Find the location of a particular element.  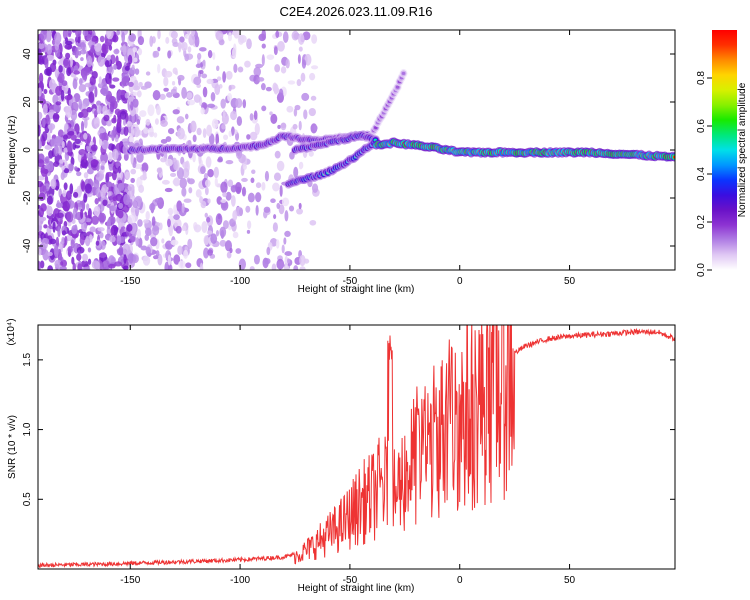

spectrogram-x-tick: -100 is located at coordinates (240, 158).